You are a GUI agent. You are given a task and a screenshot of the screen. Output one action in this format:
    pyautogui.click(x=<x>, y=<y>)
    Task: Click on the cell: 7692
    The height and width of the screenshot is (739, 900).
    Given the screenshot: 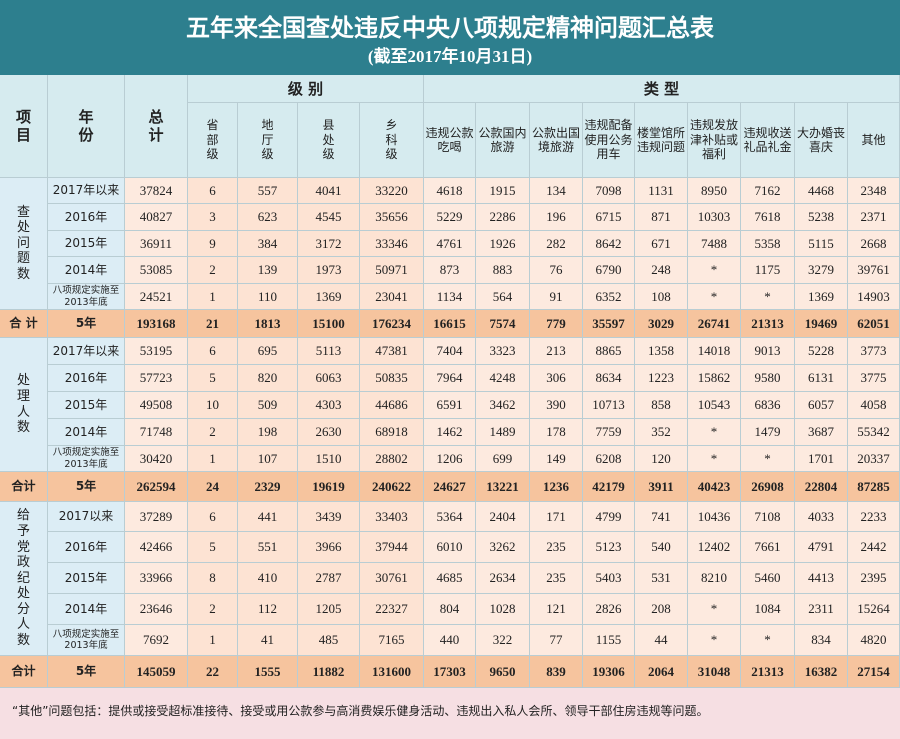 What is the action you would take?
    pyautogui.click(x=156, y=640)
    